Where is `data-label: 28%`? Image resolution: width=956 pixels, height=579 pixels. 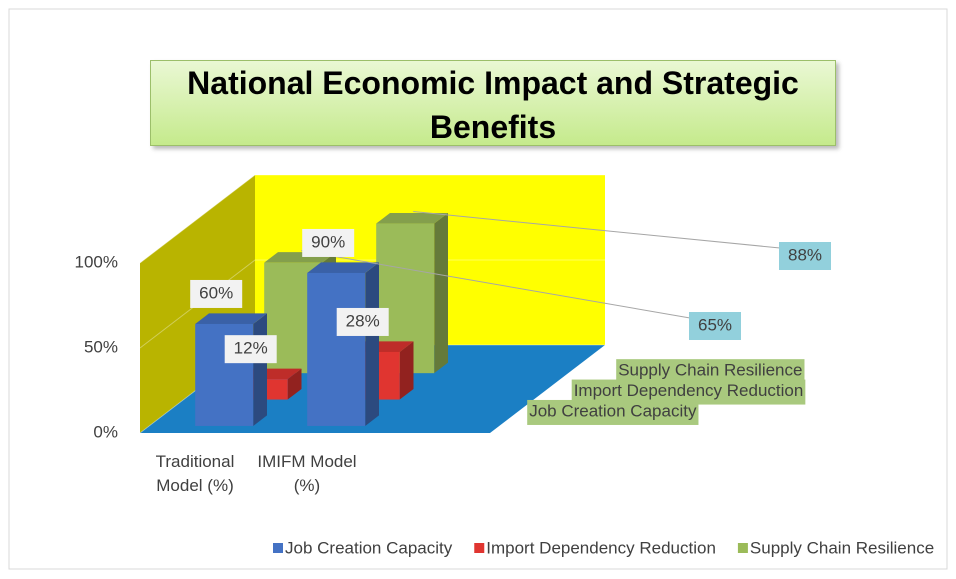
data-label: 28% is located at coordinates (363, 320).